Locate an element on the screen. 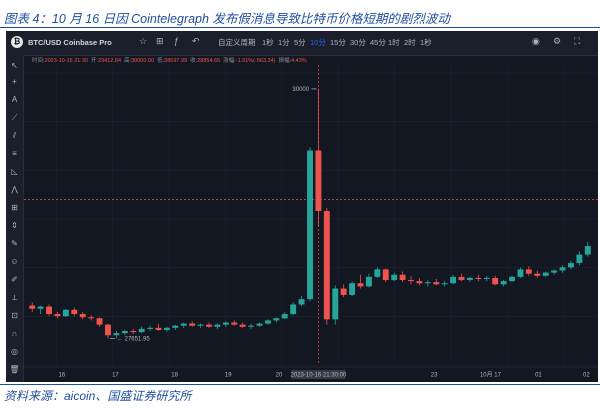 This screenshot has height=411, width=600. brush-icon: ✎ is located at coordinates (14, 243).